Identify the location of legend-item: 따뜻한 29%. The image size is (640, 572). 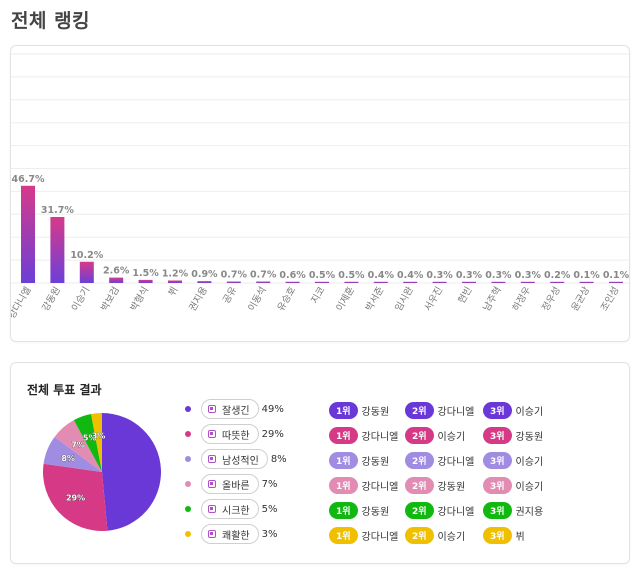
(234, 434).